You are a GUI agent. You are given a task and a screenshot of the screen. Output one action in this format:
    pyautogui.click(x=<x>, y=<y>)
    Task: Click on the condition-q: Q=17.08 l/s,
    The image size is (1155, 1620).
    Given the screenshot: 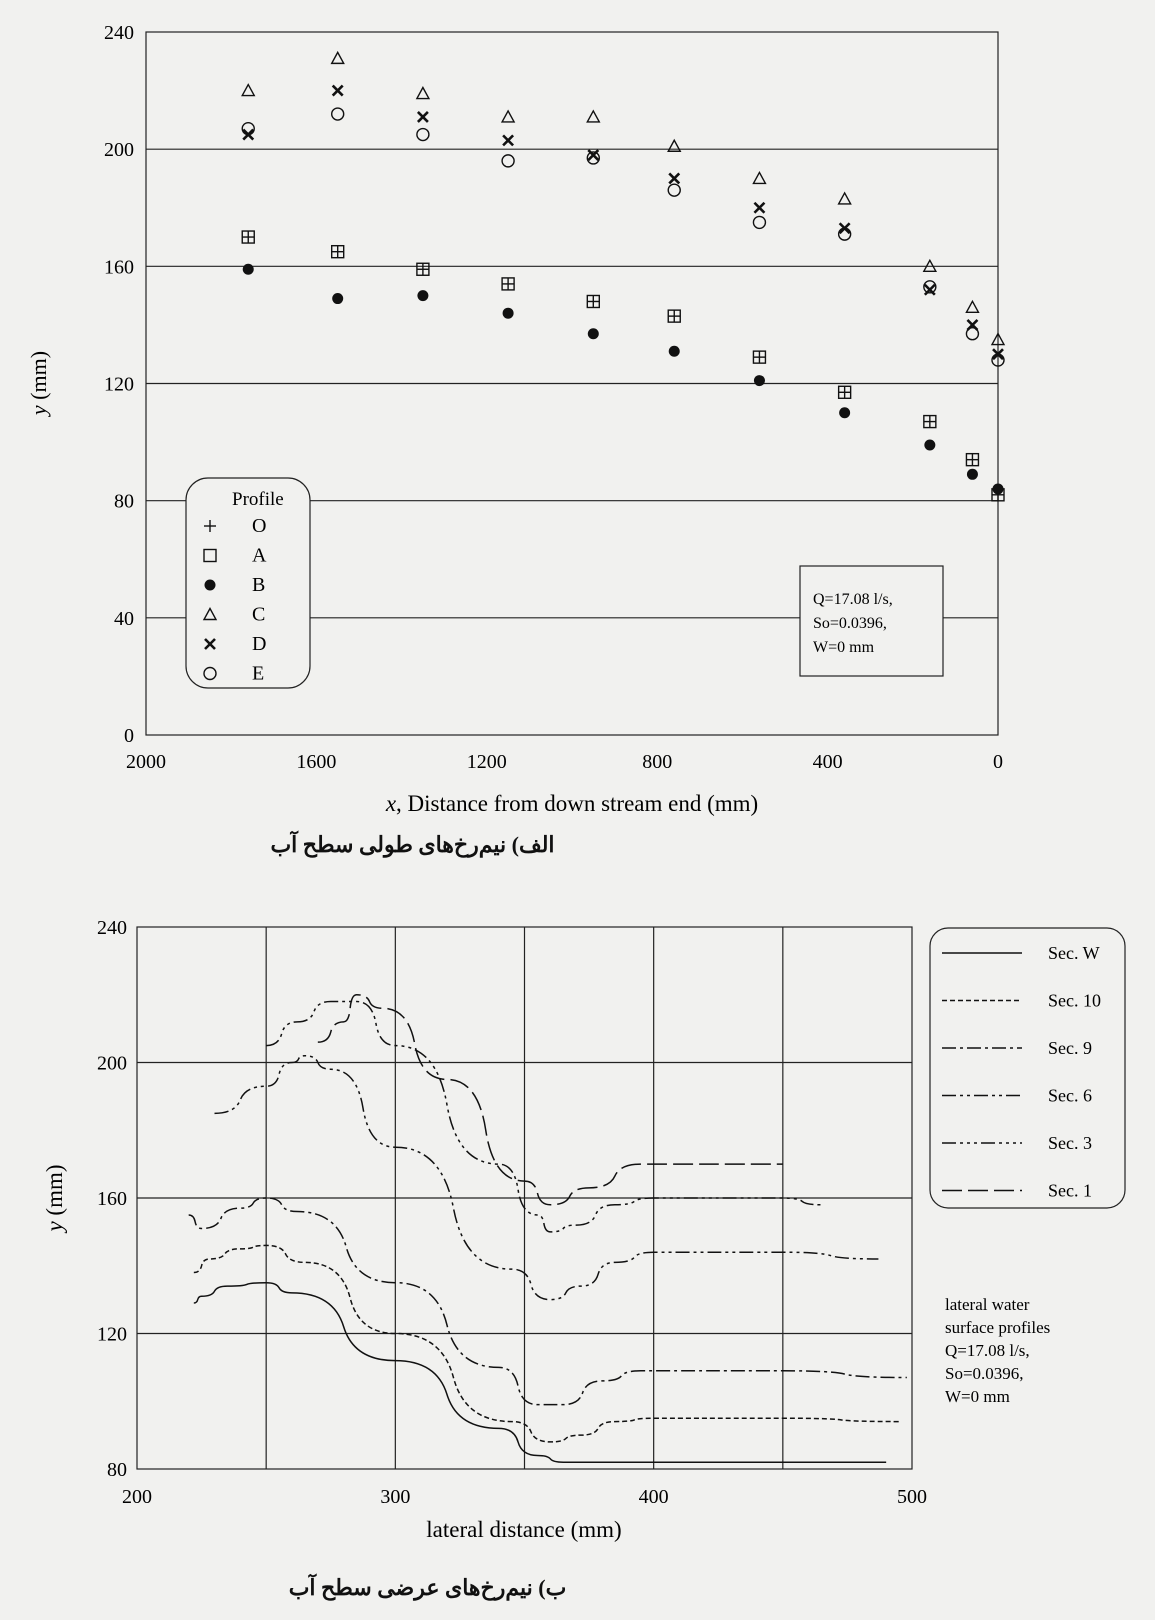 What is the action you would take?
    pyautogui.click(x=853, y=599)
    